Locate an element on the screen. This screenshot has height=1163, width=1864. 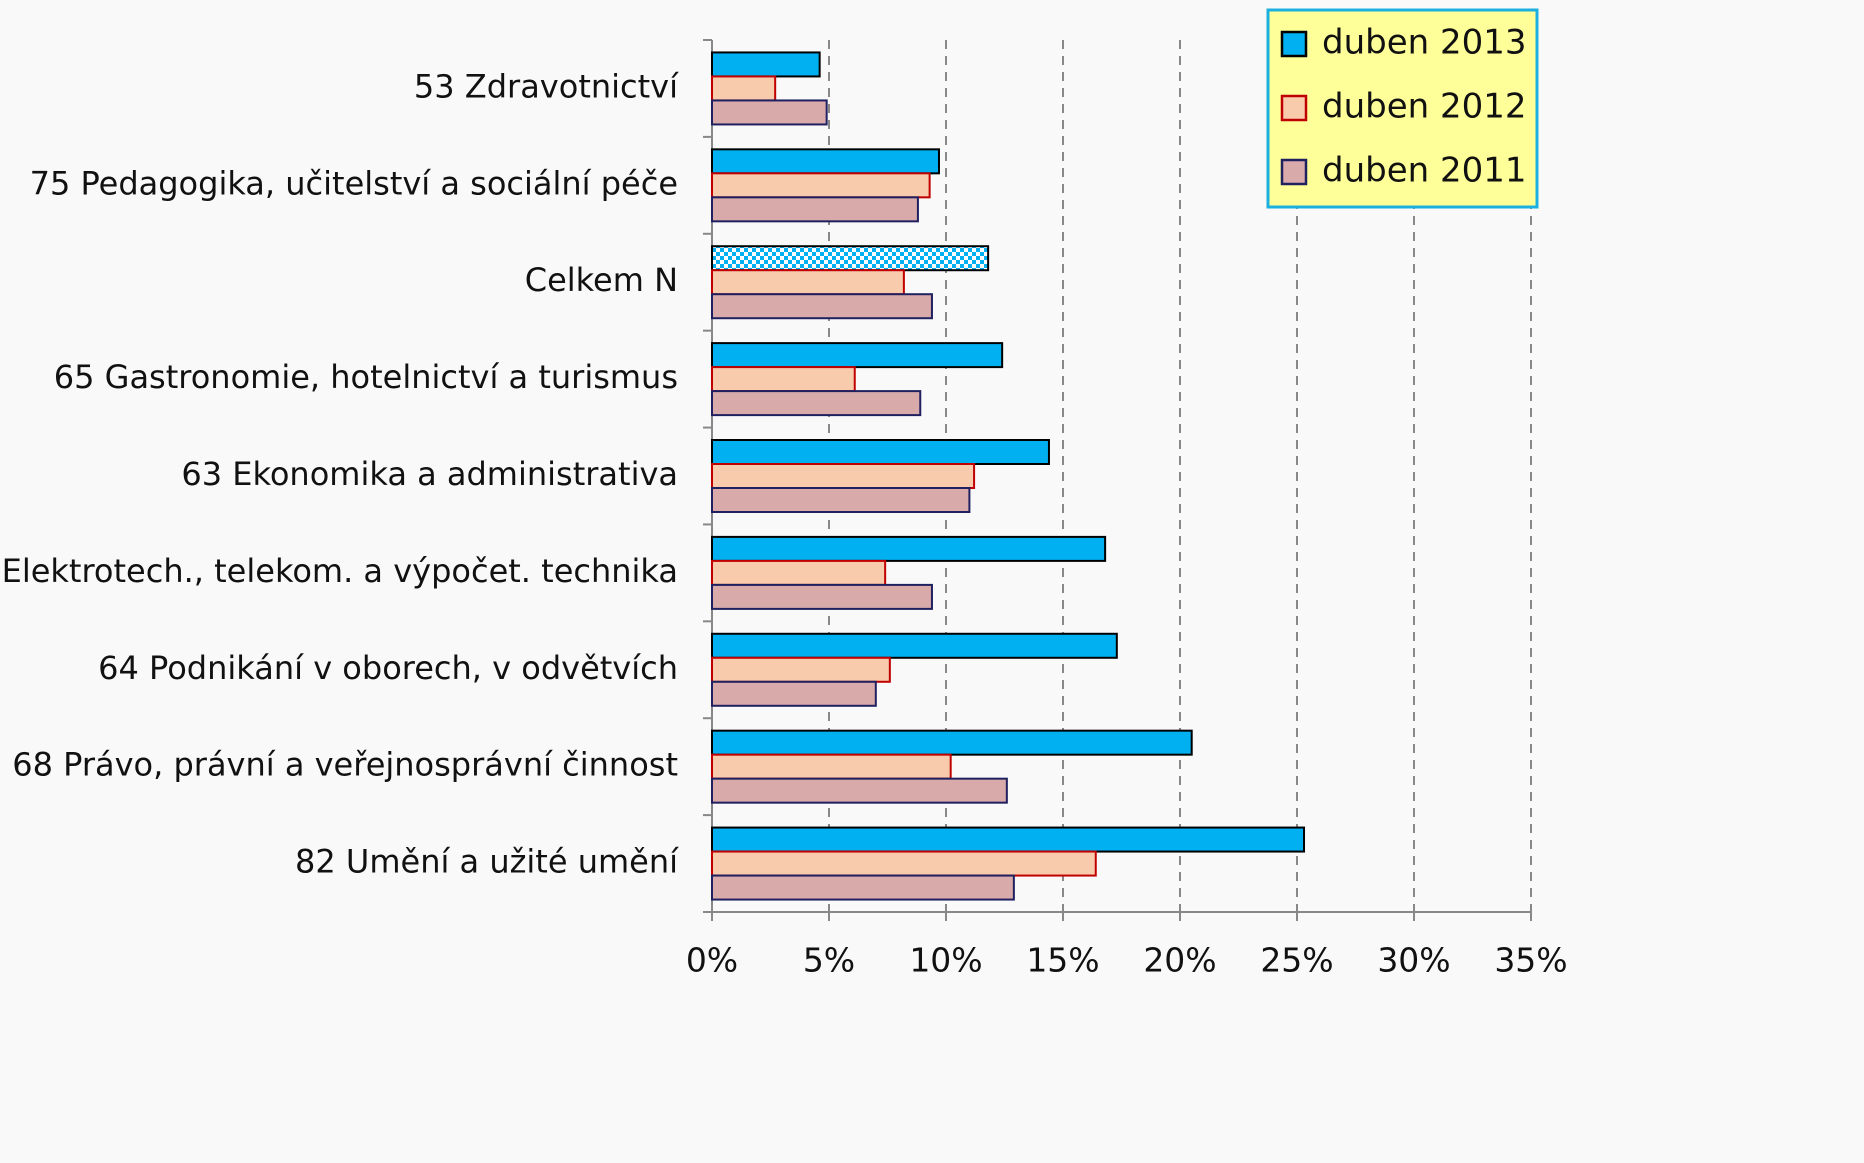
legend-box is located at coordinates (1402, 108).